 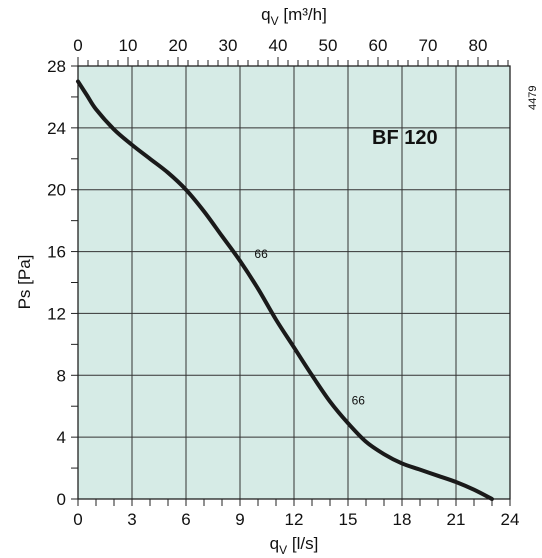 What do you see at coordinates (378, 45) in the screenshot?
I see `x2-tick-label: 60` at bounding box center [378, 45].